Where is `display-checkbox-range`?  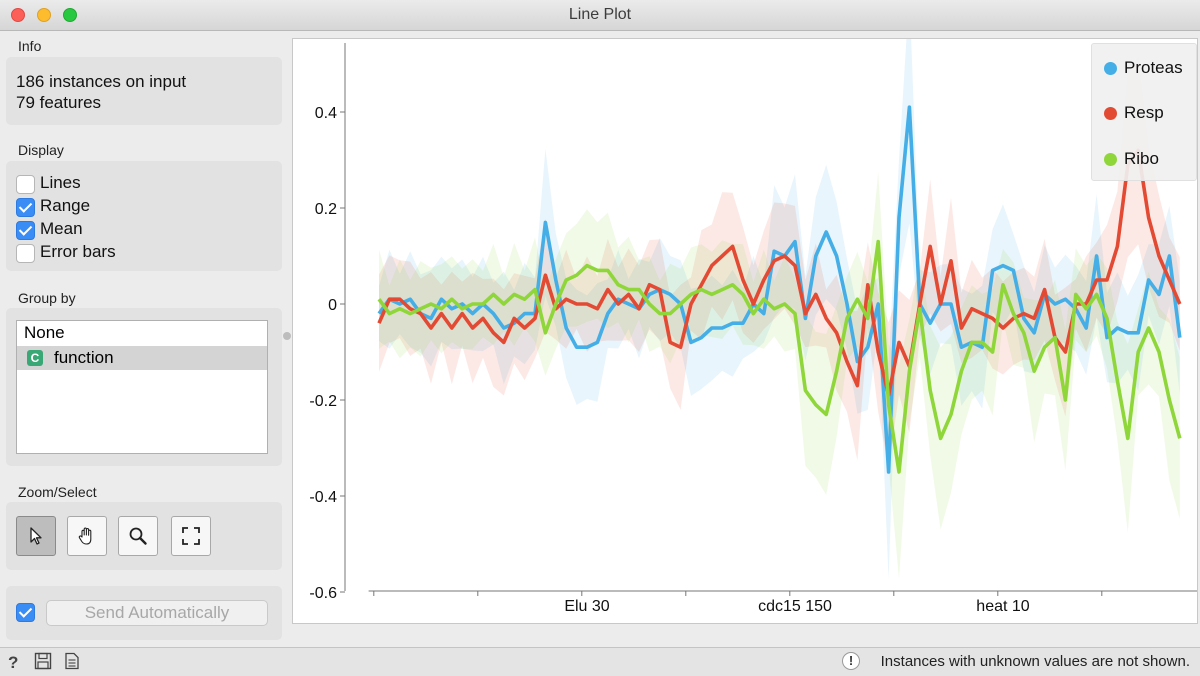
display-checkbox-range is located at coordinates (25, 207).